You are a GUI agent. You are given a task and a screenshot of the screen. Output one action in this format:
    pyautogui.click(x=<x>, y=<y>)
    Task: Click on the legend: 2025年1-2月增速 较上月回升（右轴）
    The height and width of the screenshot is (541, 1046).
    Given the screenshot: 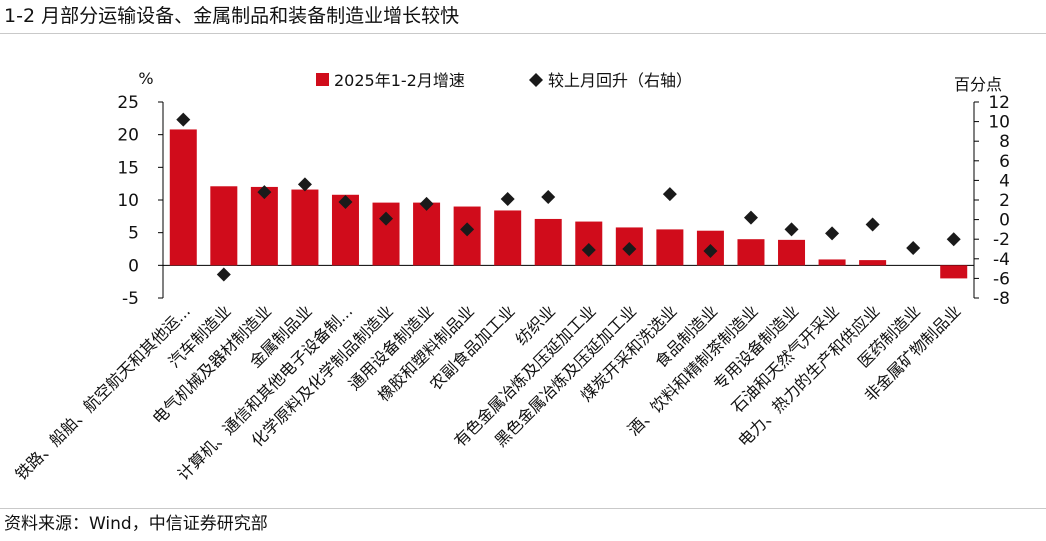 What is the action you would take?
    pyautogui.click(x=504, y=80)
    